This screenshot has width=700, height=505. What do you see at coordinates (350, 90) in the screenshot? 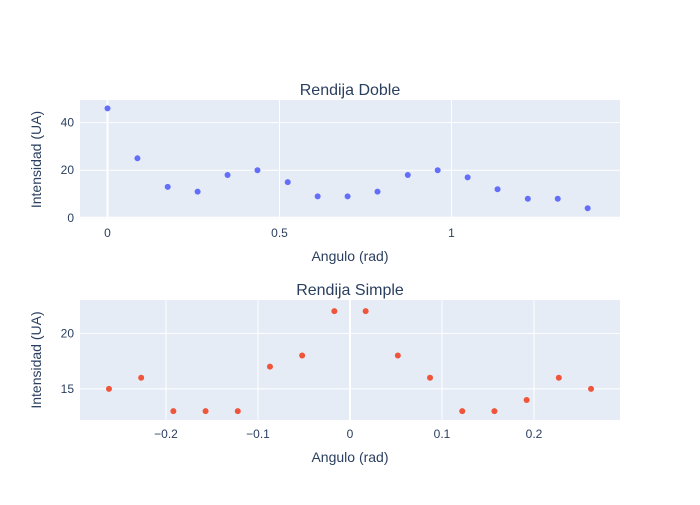
I see `chart-title: Rendija Doble` at bounding box center [350, 90].